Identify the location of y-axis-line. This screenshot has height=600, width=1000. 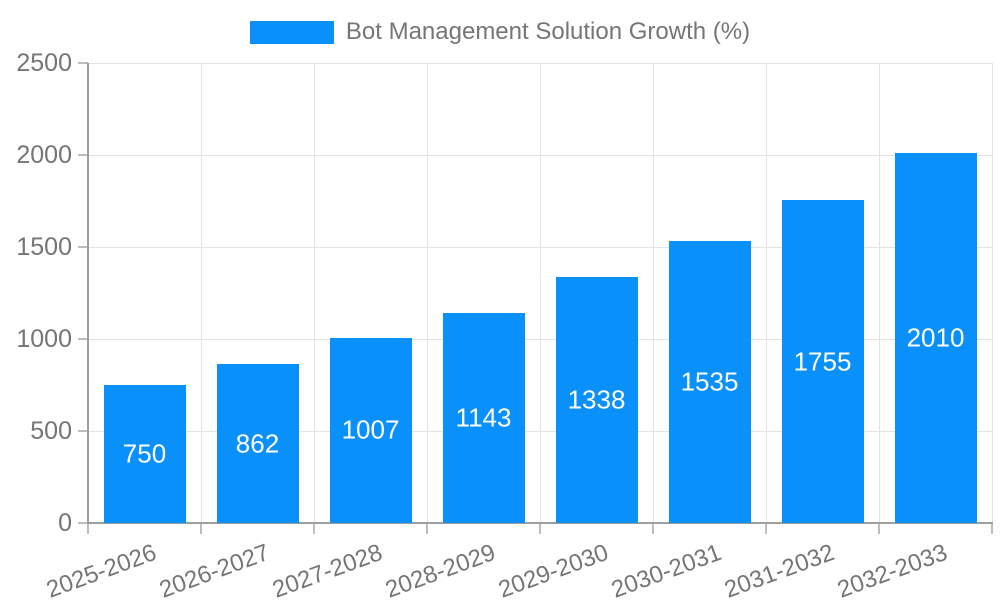
(88, 293).